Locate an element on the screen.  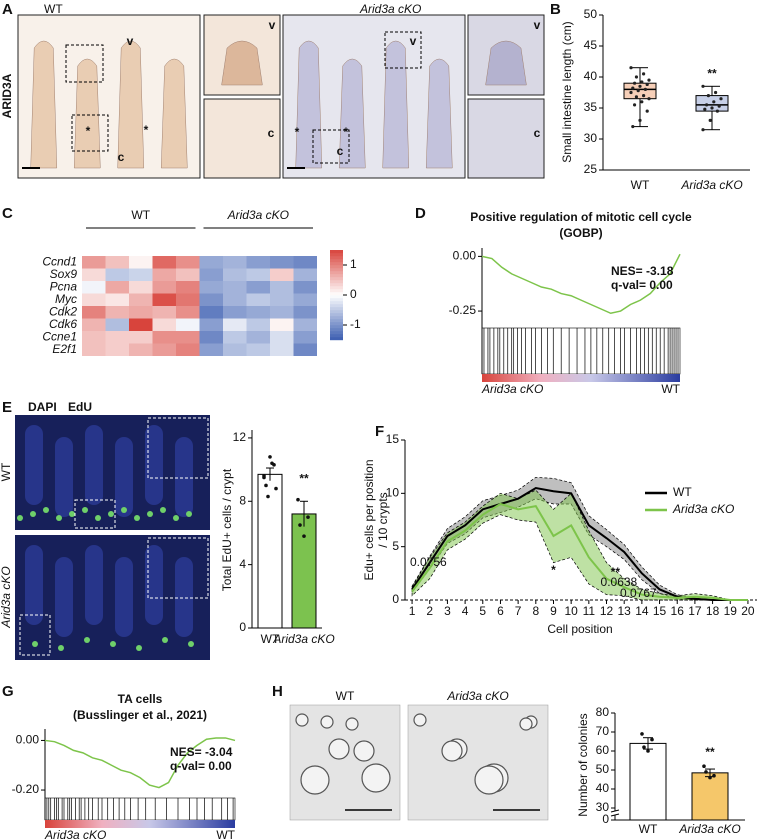
y-tick-label: 4 is located at coordinates (242, 564).